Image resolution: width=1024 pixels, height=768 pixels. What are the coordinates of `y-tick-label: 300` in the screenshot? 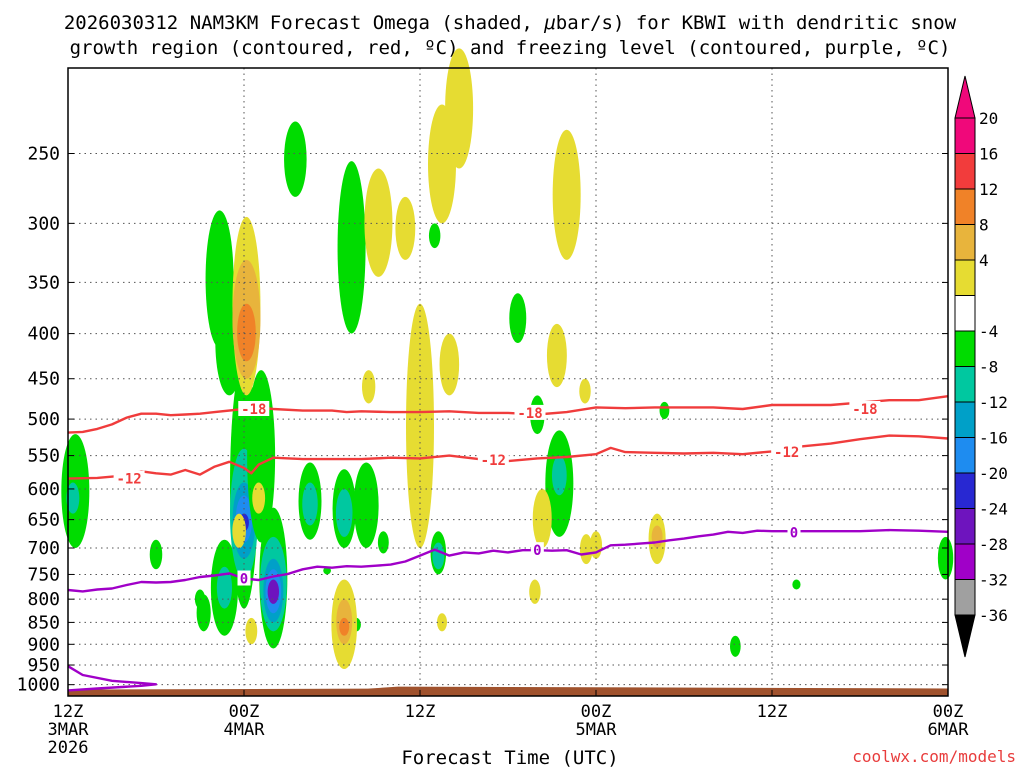 It's located at (43, 223).